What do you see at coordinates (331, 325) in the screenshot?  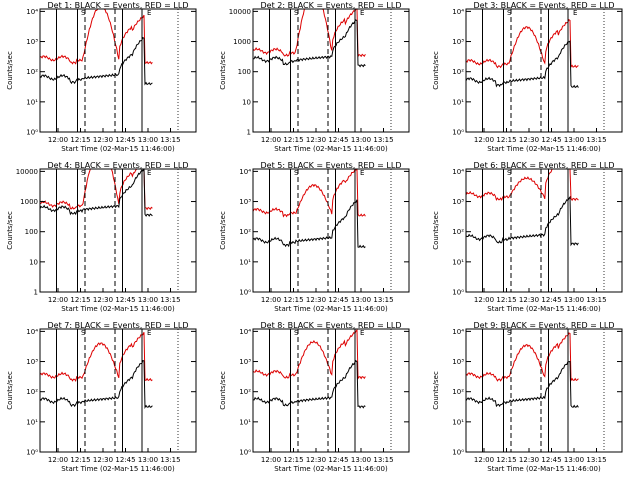 I see `panel-title: Det 8: BLACK = Events, RED = LLD` at bounding box center [331, 325].